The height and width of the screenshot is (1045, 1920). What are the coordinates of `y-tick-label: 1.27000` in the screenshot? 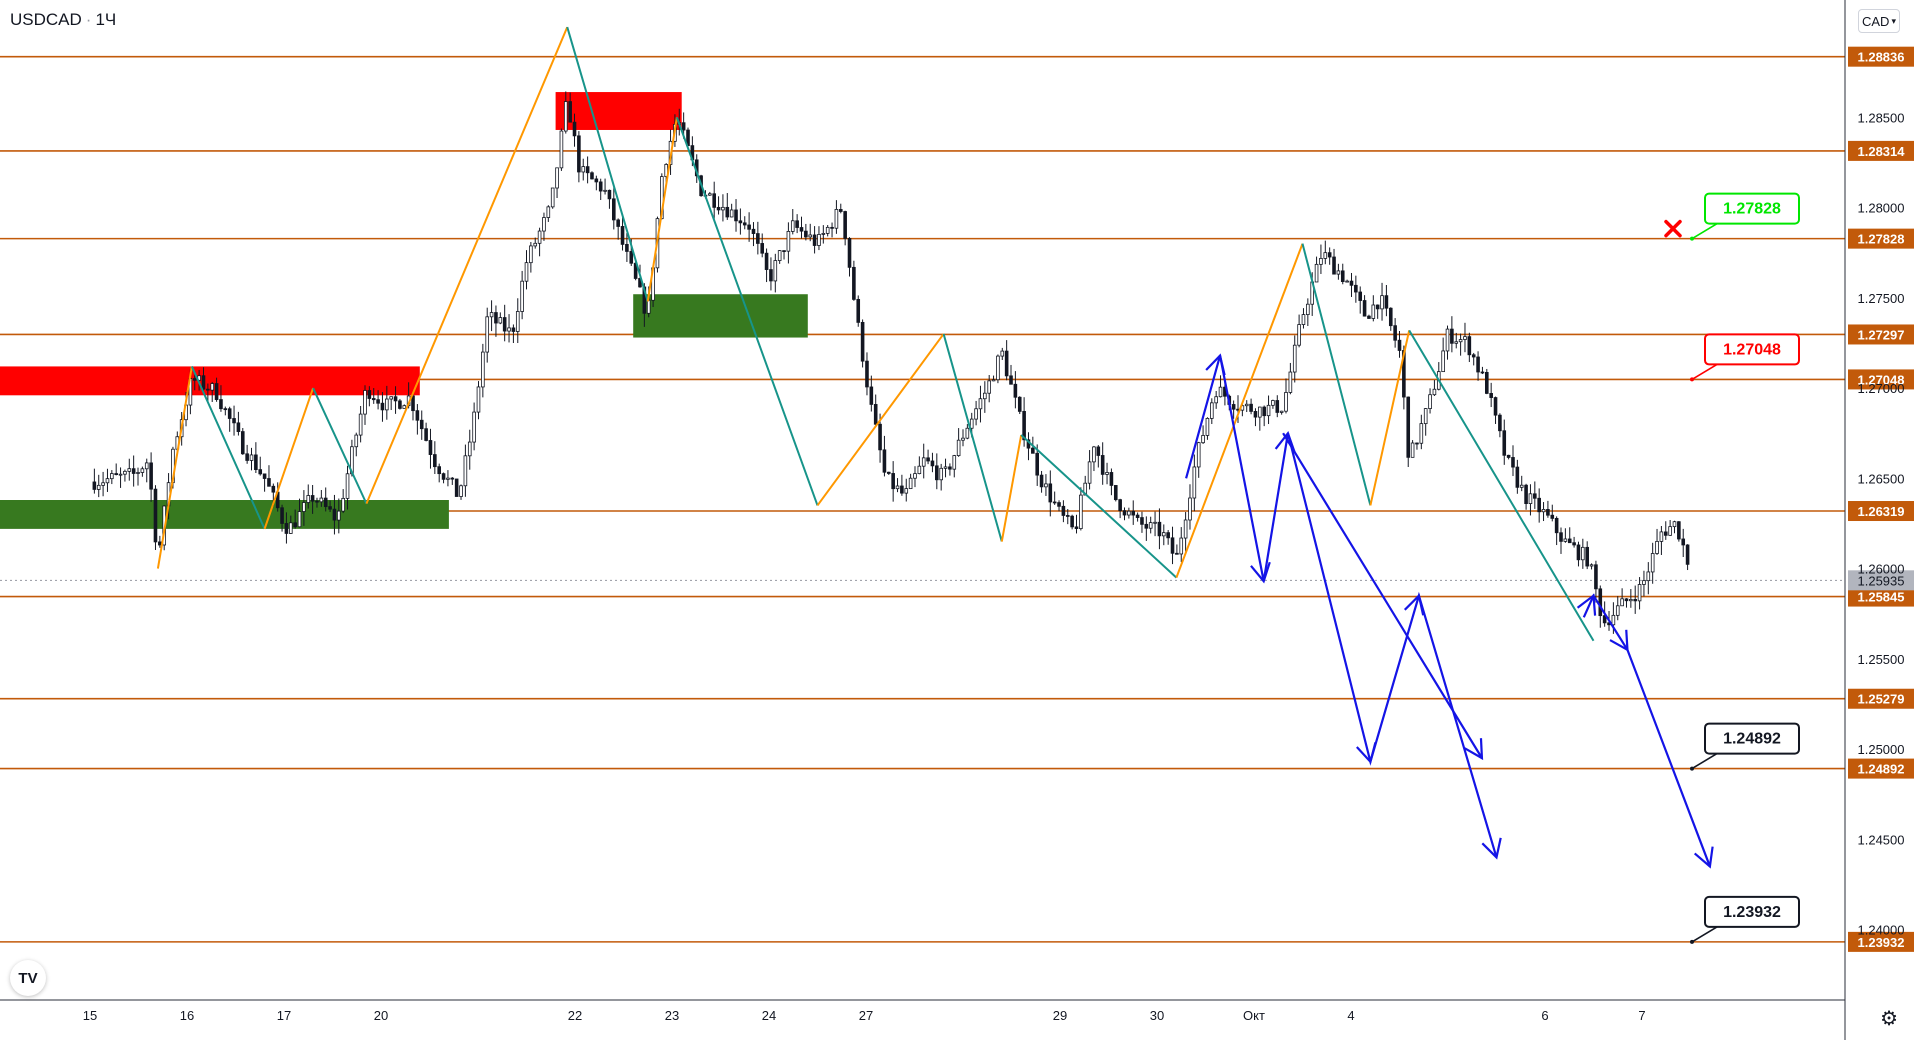 It's located at (1881, 388).